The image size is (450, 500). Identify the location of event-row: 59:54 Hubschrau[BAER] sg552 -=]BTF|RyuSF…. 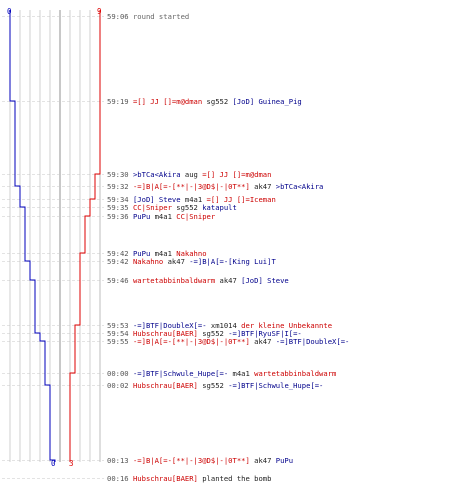
(204, 334).